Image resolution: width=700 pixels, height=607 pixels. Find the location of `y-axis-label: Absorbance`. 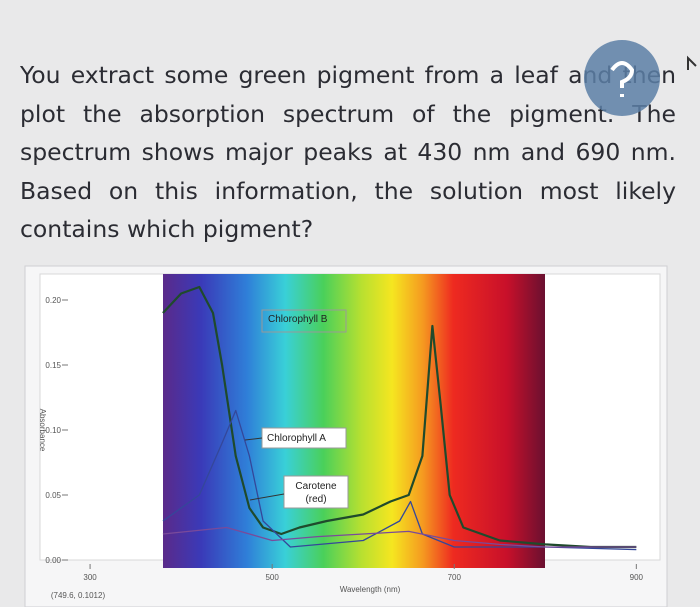

y-axis-label: Absorbance is located at coordinates (42, 430).